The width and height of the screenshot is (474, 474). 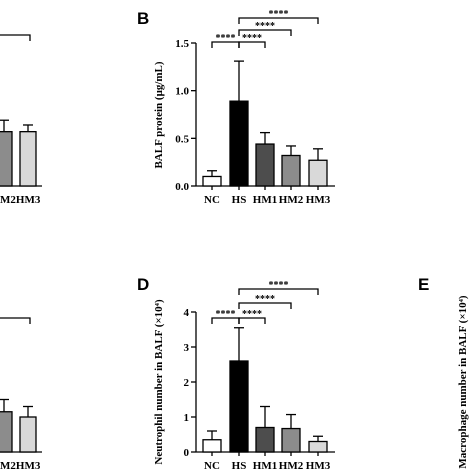 What do you see at coordinates (182, 139) in the screenshot?
I see `panelB-y-tick-label: 0.5` at bounding box center [182, 139].